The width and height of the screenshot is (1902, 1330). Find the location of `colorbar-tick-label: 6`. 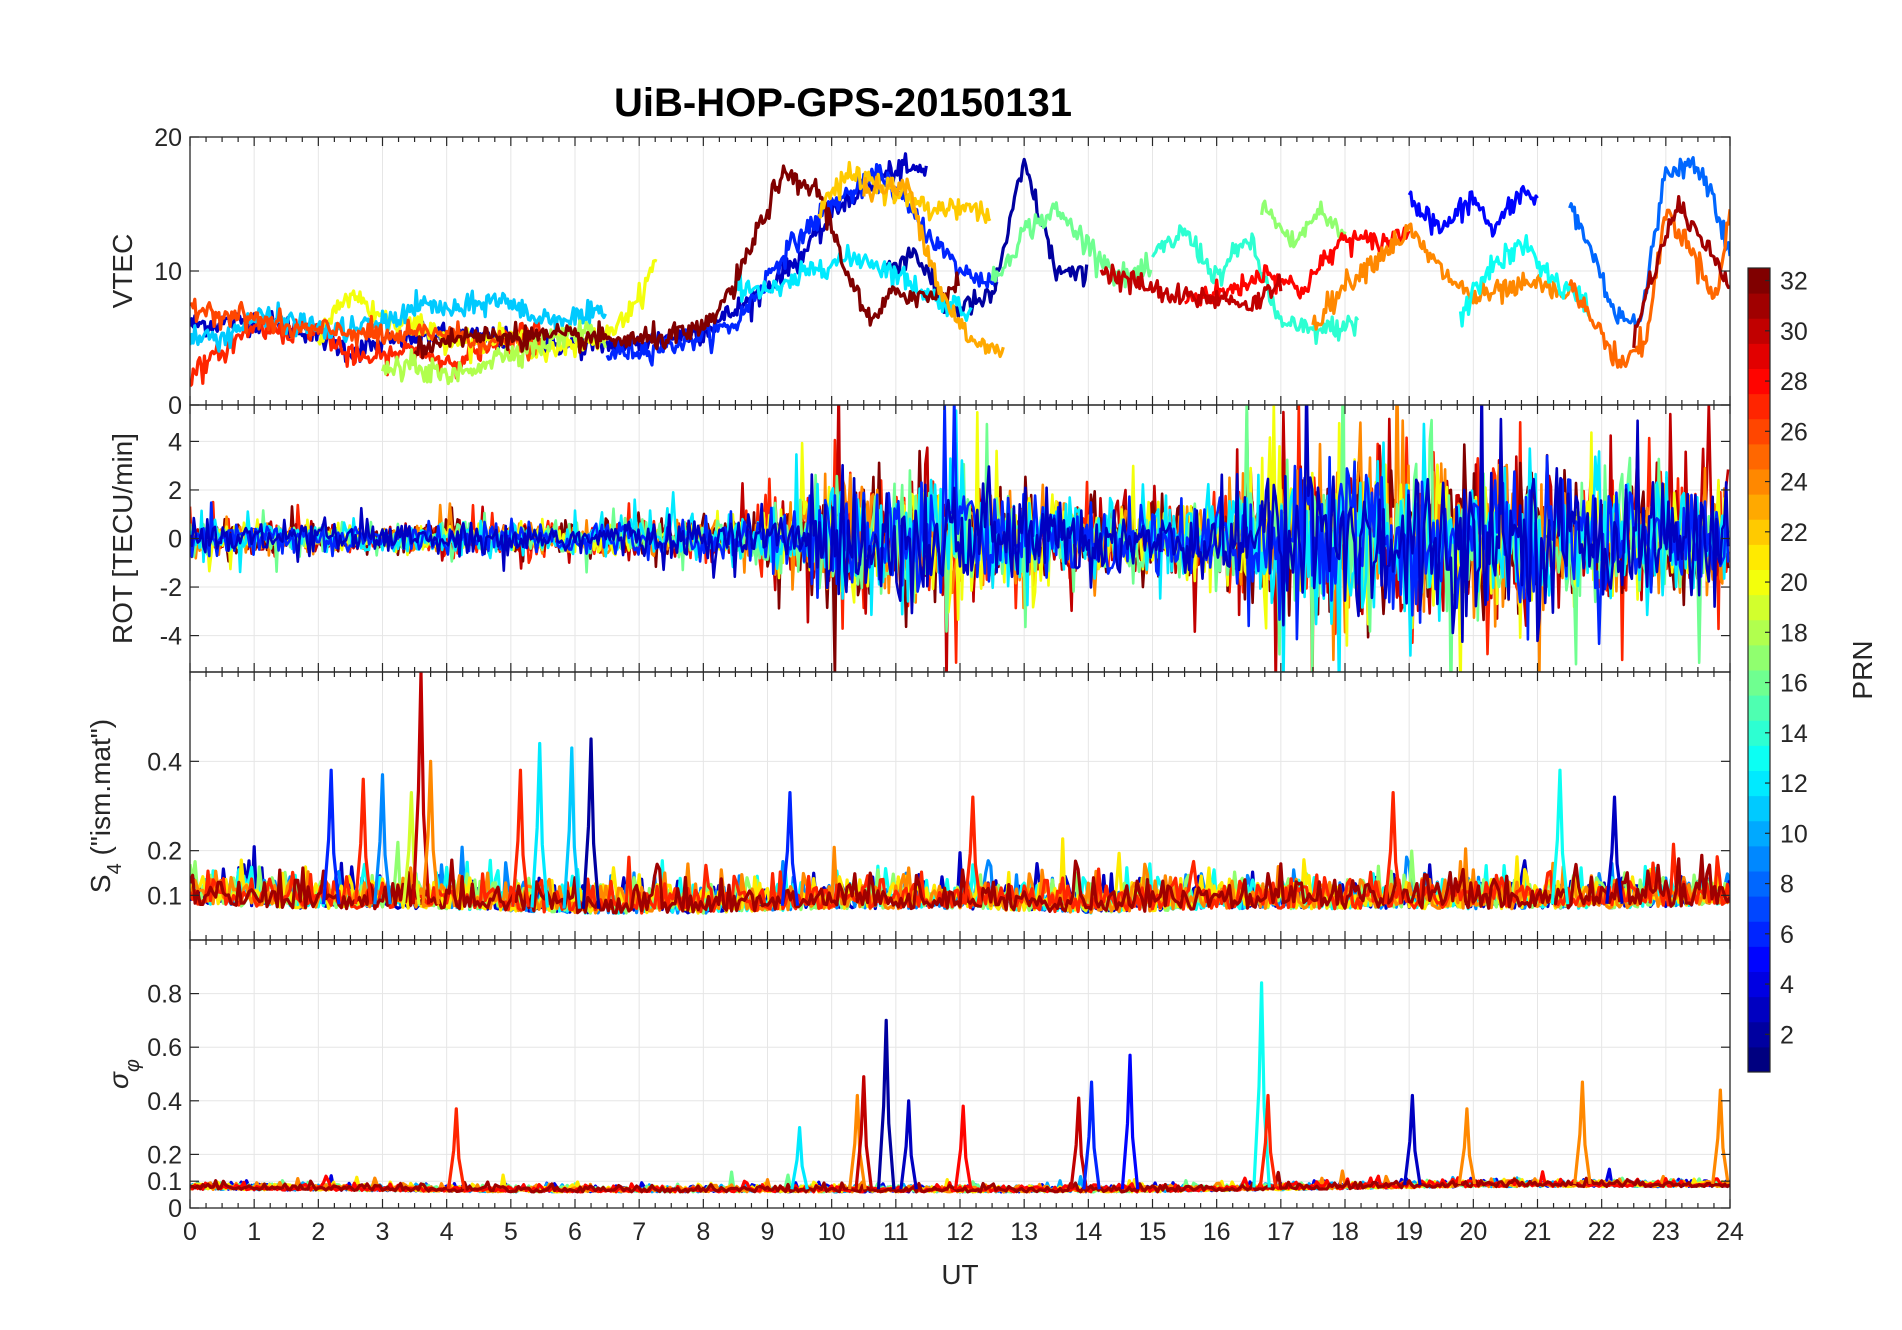

colorbar-tick-label: 6 is located at coordinates (1787, 935).